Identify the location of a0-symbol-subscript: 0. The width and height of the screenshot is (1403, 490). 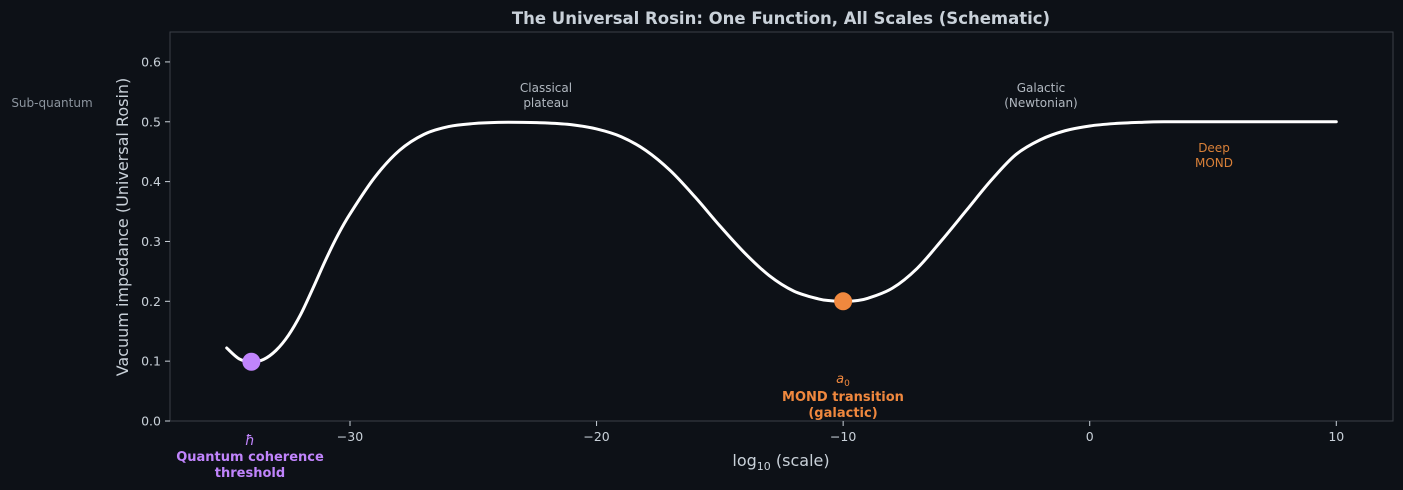
(847, 384).